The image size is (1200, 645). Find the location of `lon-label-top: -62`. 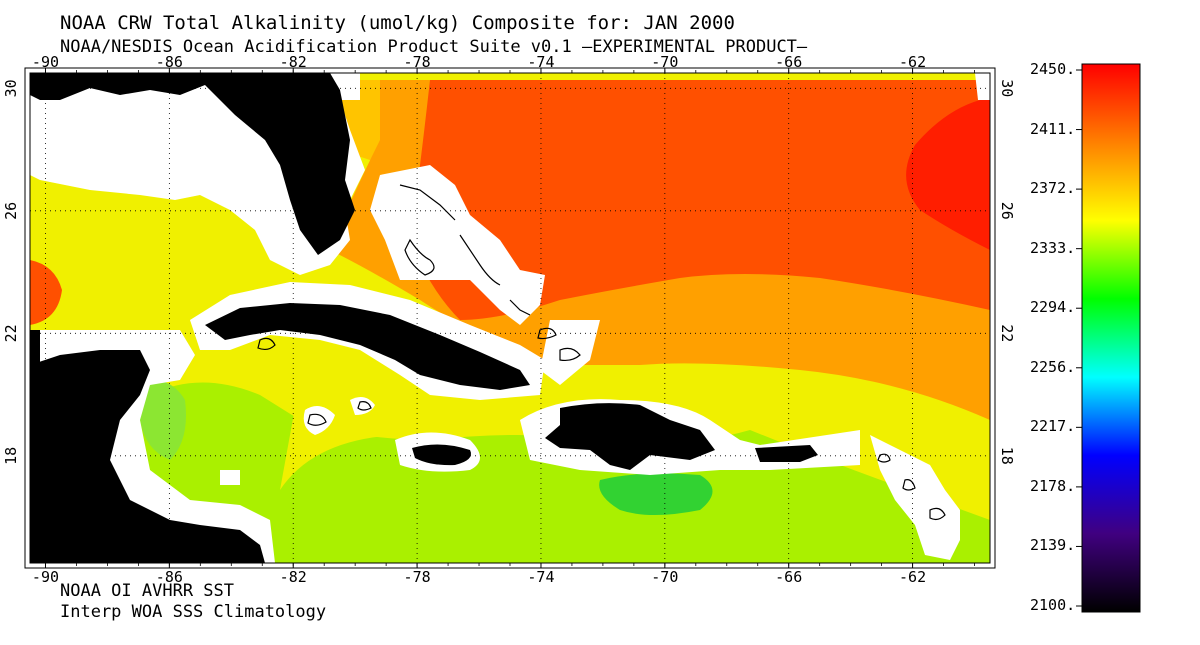

lon-label-top: -62 is located at coordinates (912, 62).